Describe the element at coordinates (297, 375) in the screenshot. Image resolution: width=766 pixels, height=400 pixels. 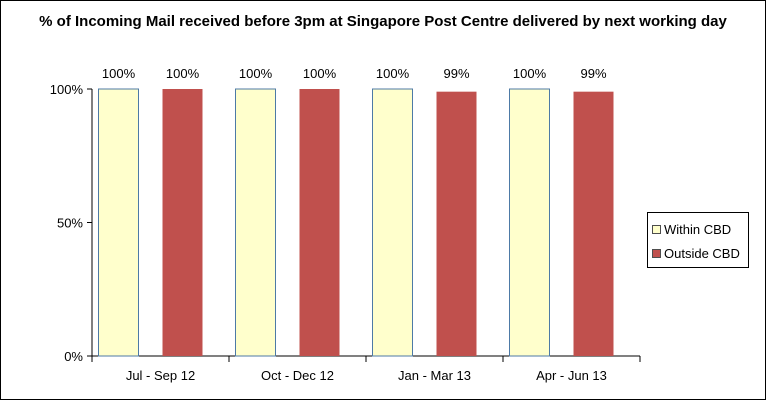
I see `x-category-label: Oct - Dec 12` at that location.